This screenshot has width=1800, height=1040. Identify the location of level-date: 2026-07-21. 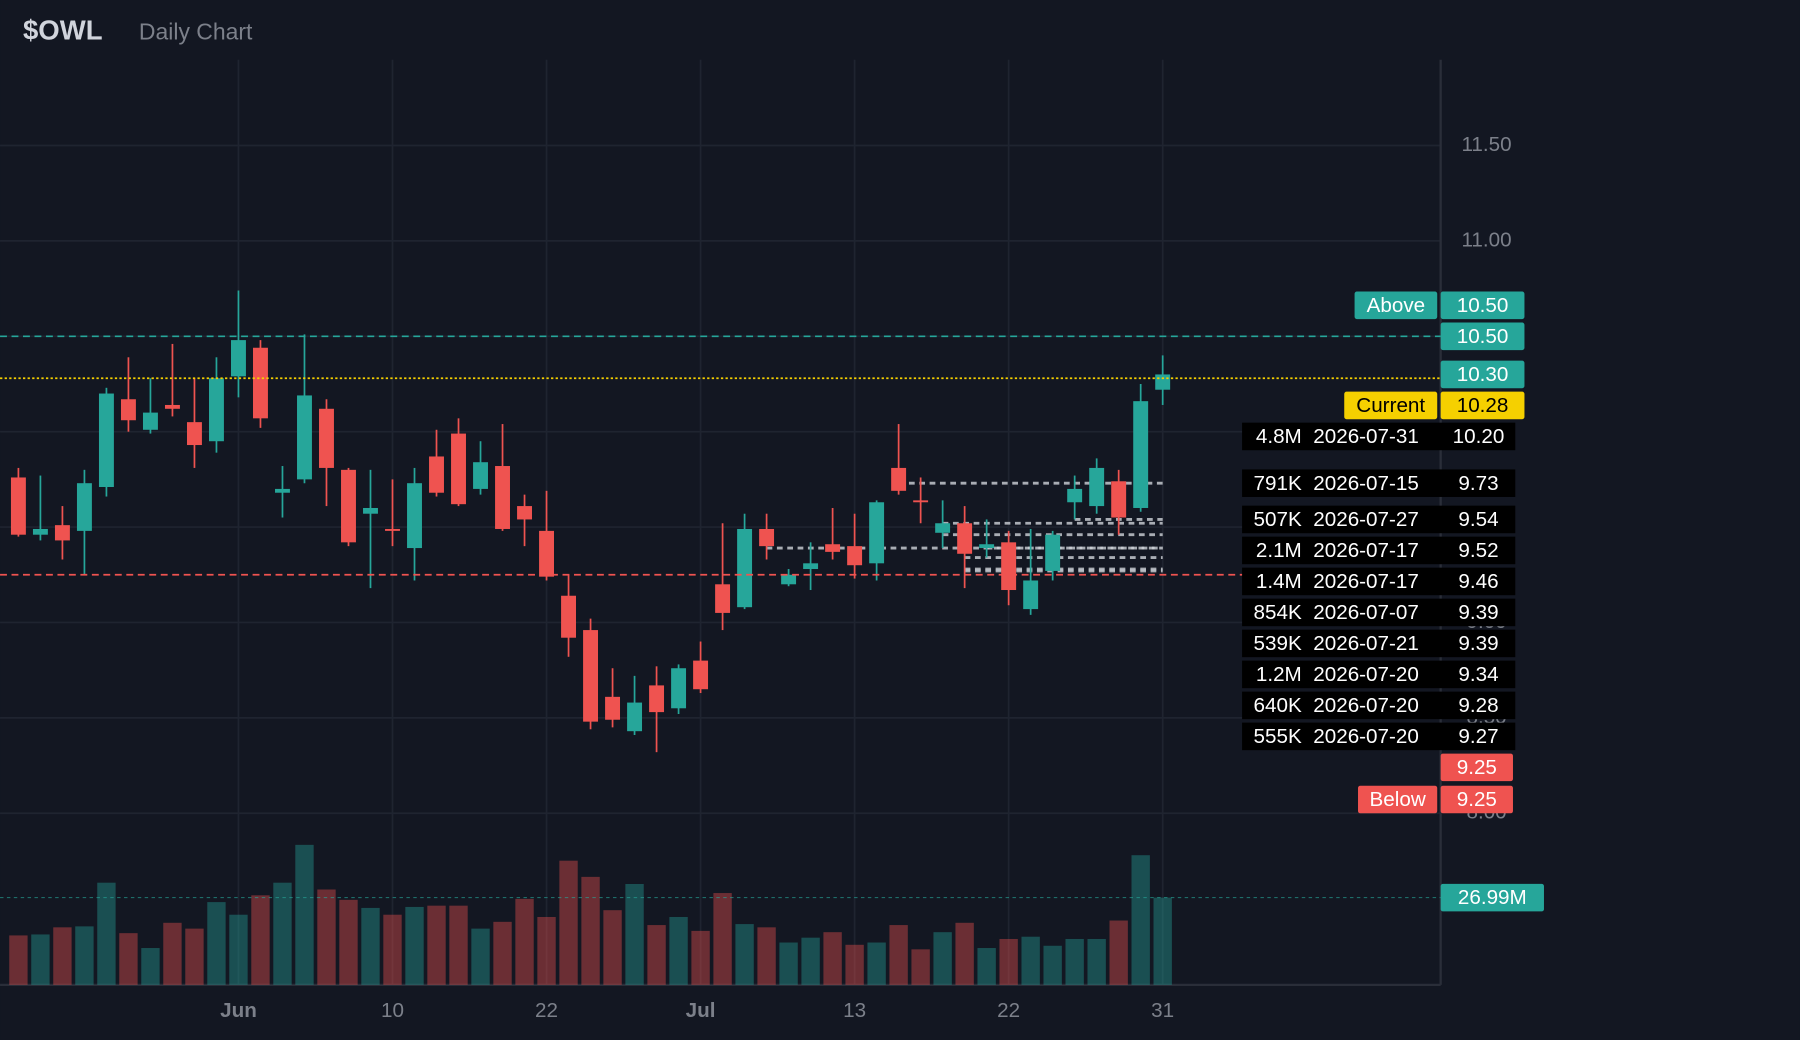
(1366, 643).